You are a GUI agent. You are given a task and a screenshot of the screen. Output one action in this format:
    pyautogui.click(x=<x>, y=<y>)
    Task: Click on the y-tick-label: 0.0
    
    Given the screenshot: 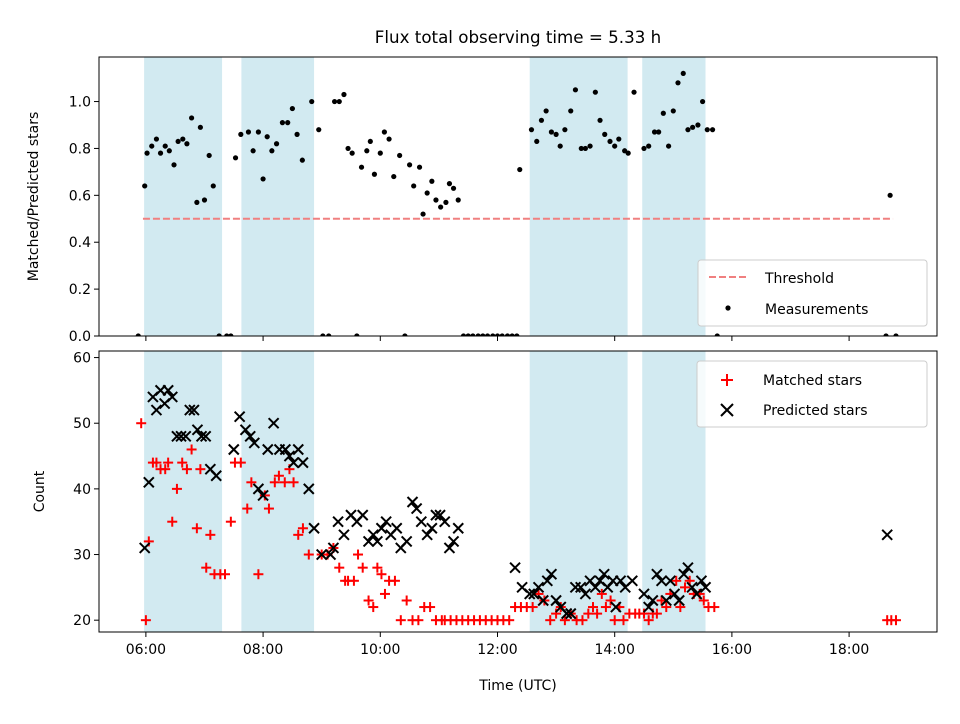 What is the action you would take?
    pyautogui.click(x=80, y=337)
    